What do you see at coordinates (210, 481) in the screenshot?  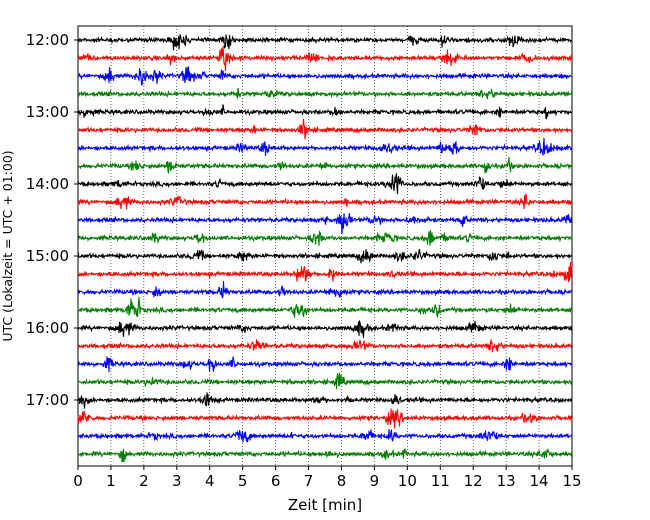 I see `x-tick-label: 4` at bounding box center [210, 481].